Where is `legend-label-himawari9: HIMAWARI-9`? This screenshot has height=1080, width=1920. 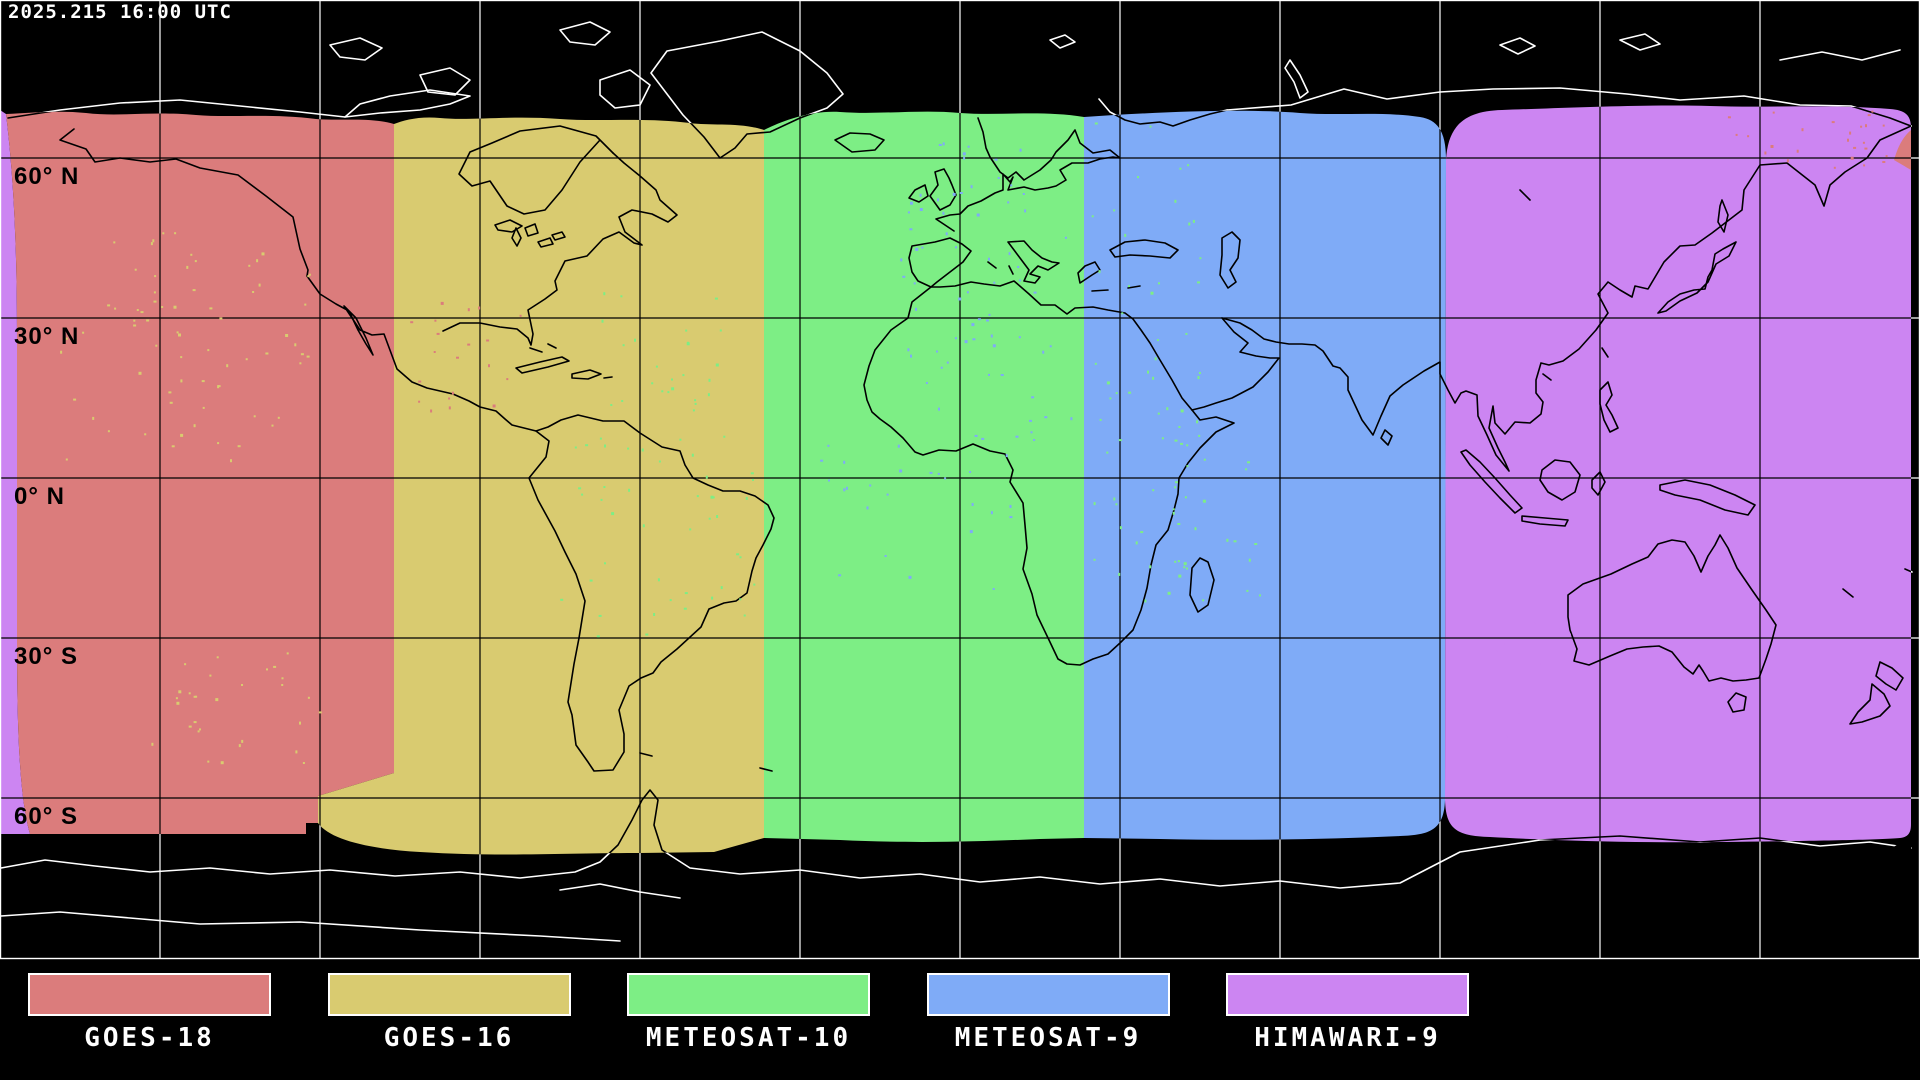
legend-label-himawari9: HIMAWARI-9 is located at coordinates (1347, 1038).